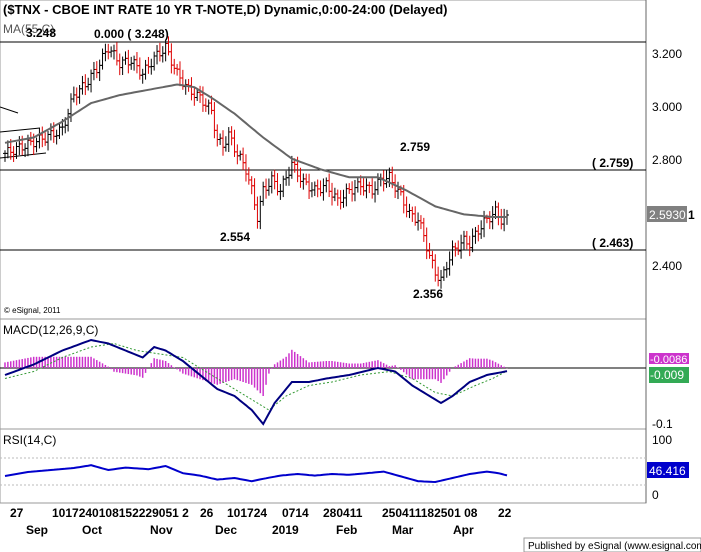  I want to click on footer-box, so click(612, 544).